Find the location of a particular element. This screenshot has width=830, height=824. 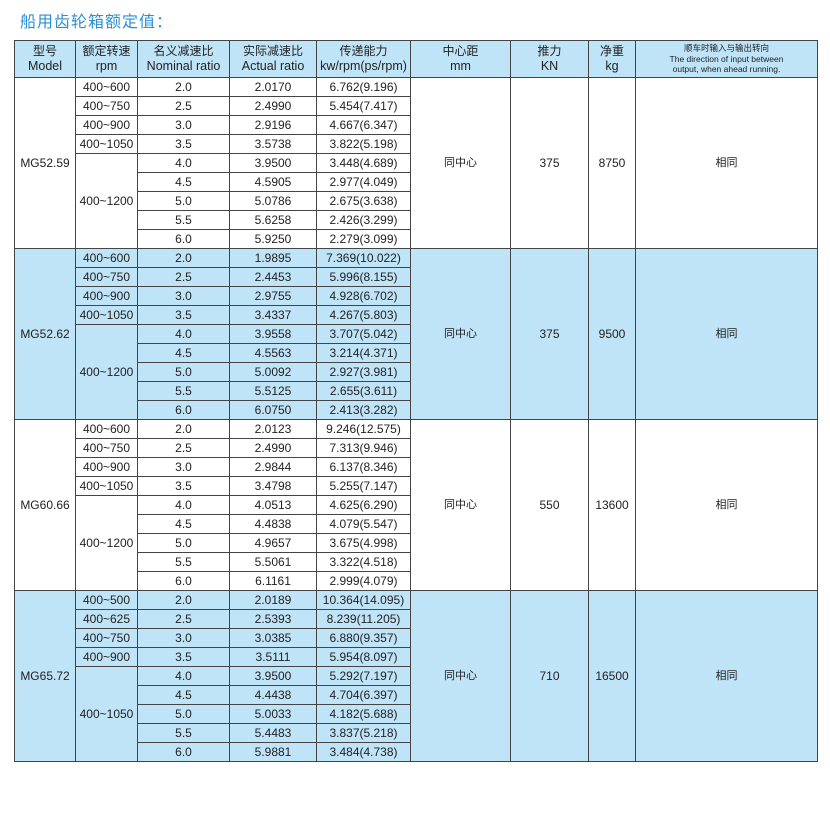

header-nominal-cn: 名义减速比 is located at coordinates (183, 51).